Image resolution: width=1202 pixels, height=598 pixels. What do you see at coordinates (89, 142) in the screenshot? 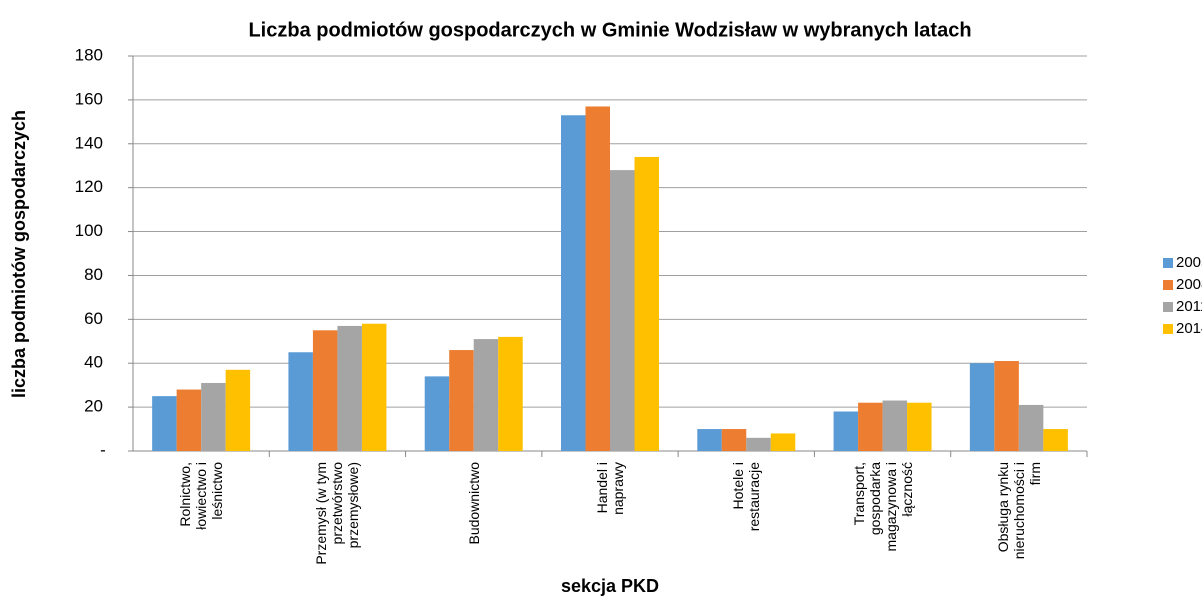
I see `y-tick-label: 140` at bounding box center [89, 142].